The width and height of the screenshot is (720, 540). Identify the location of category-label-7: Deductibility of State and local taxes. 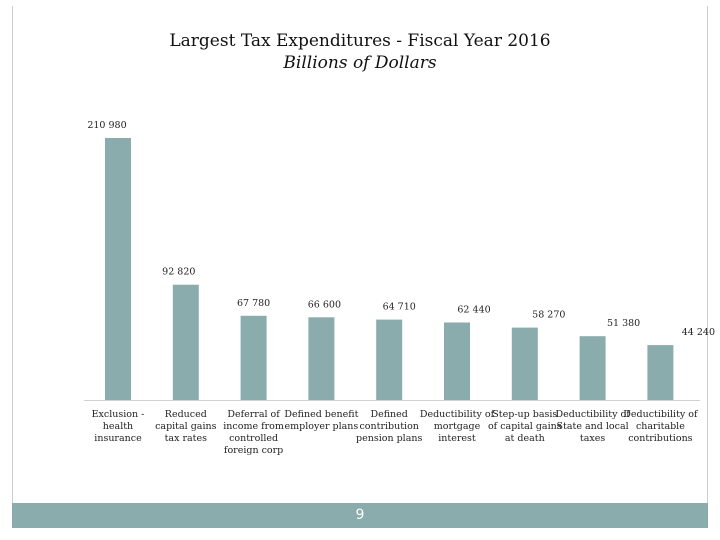
(593, 426).